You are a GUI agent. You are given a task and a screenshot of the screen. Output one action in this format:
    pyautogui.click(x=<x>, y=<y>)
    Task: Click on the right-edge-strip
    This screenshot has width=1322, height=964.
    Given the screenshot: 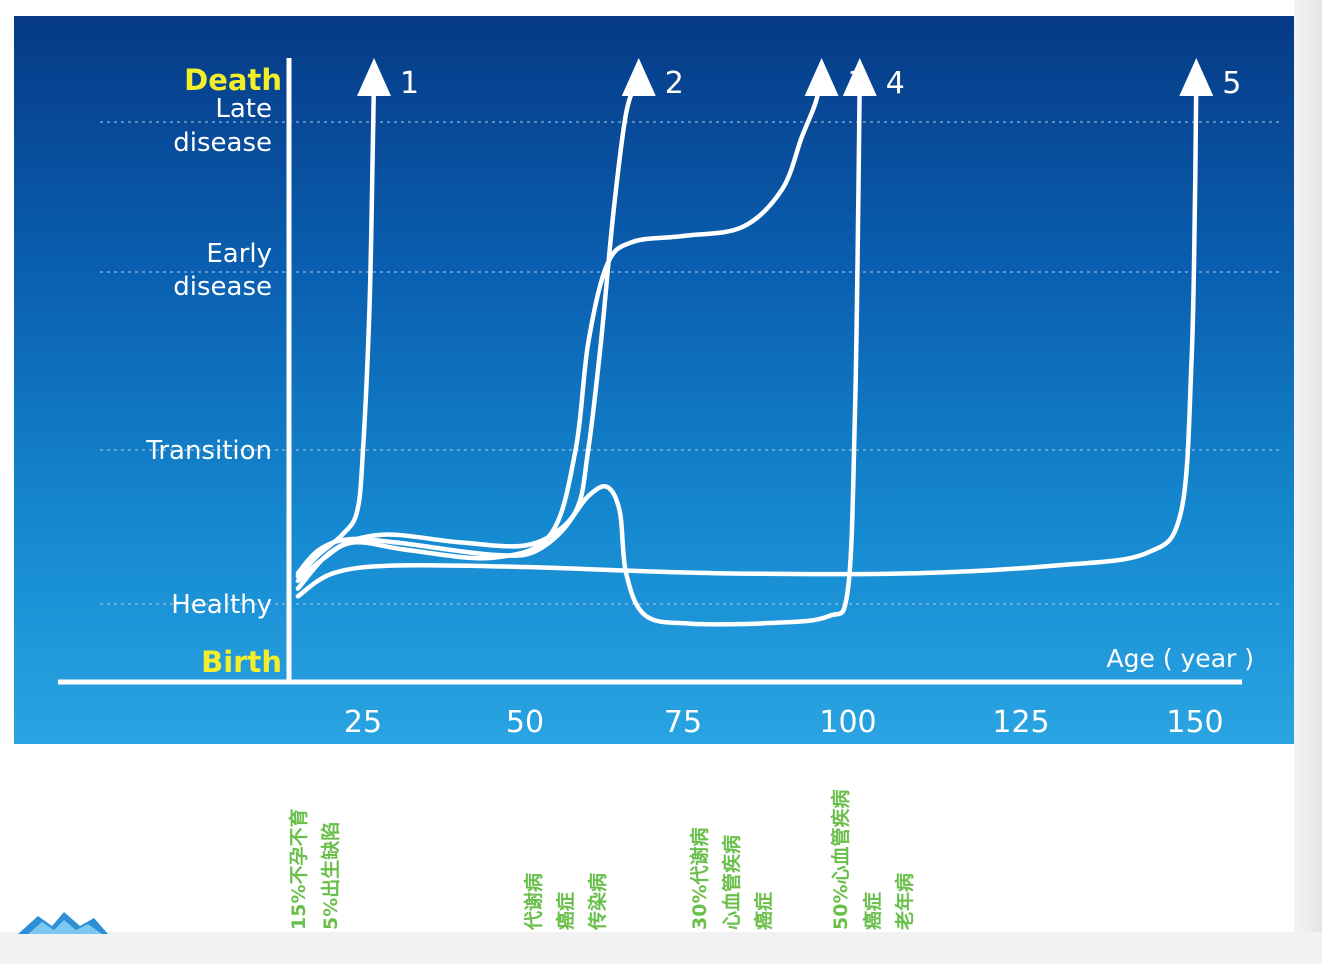 What is the action you would take?
    pyautogui.click(x=1308, y=482)
    